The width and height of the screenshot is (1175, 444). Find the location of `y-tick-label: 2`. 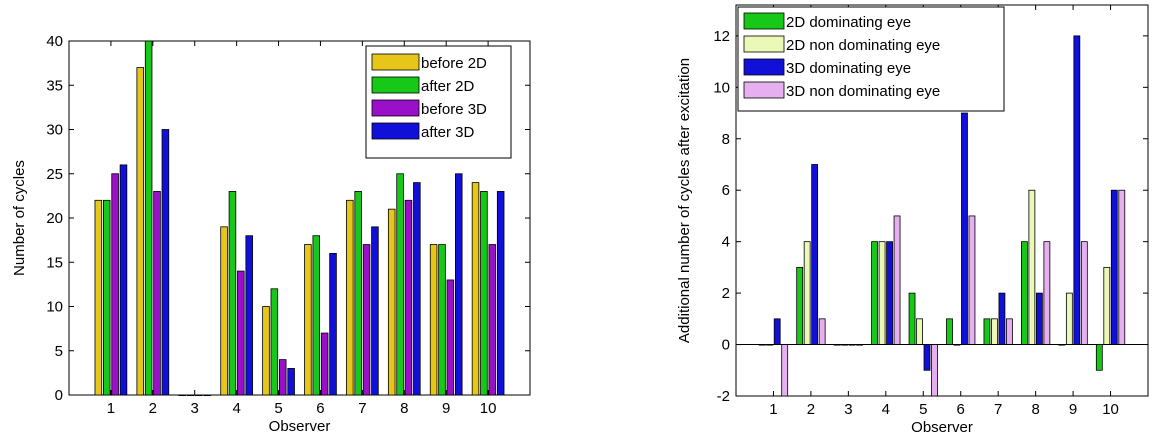

y-tick-label: 2 is located at coordinates (726, 293).